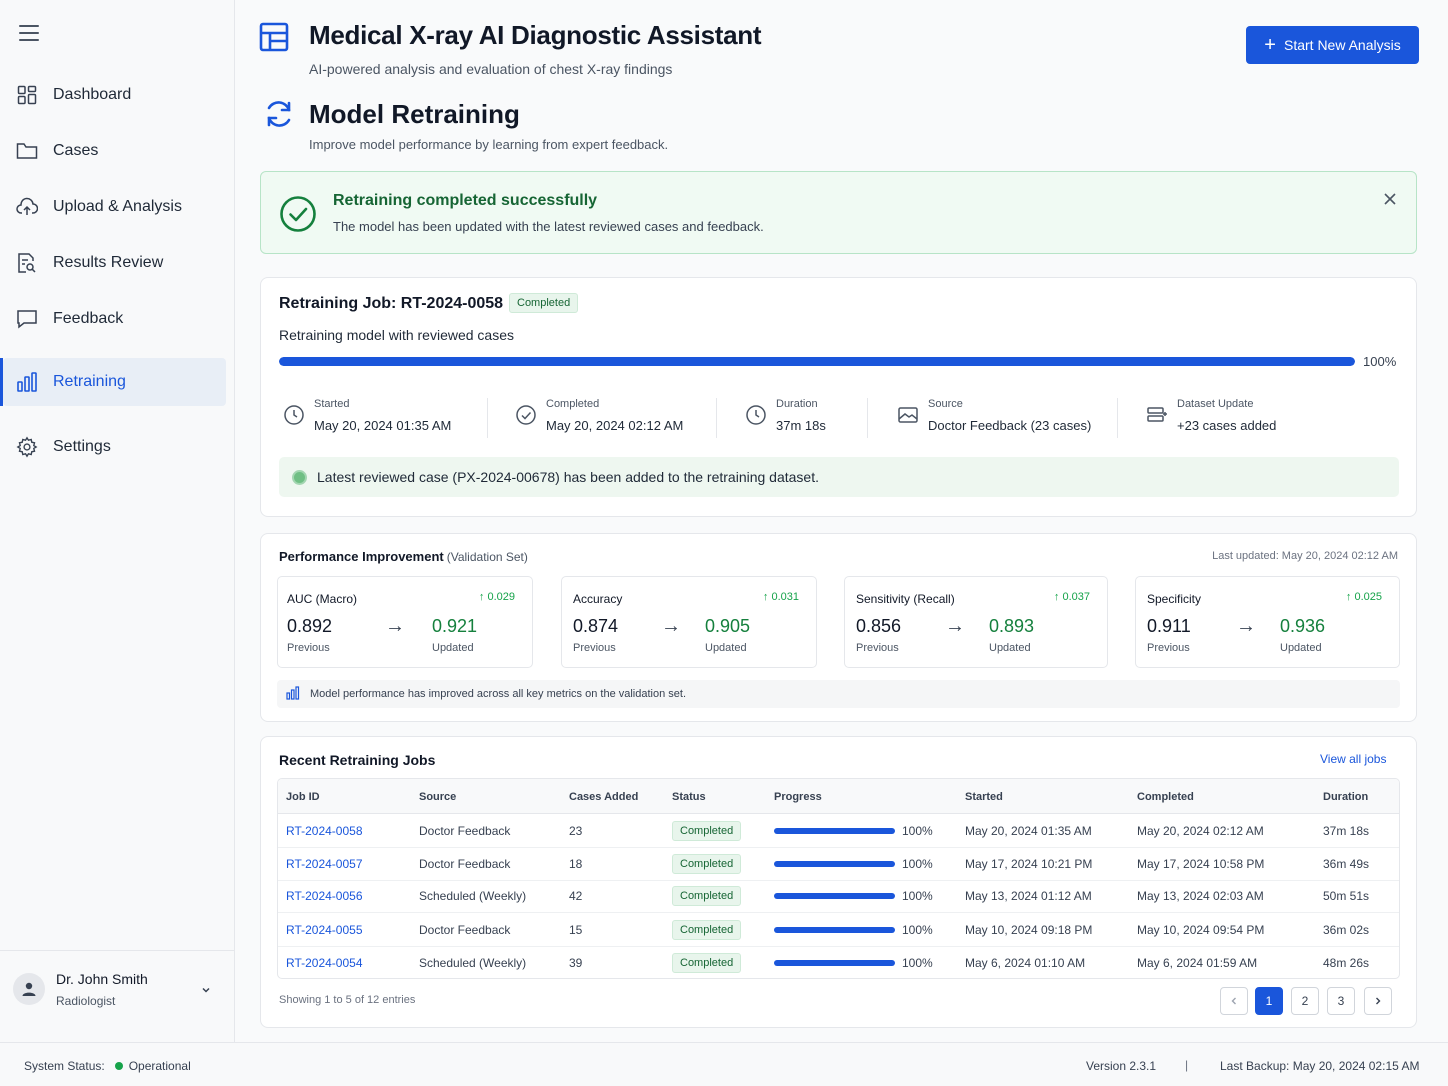 Image resolution: width=1448 pixels, height=1086 pixels. What do you see at coordinates (1342, 45) in the screenshot?
I see `start-new-analysis-label: Start New Analysis` at bounding box center [1342, 45].